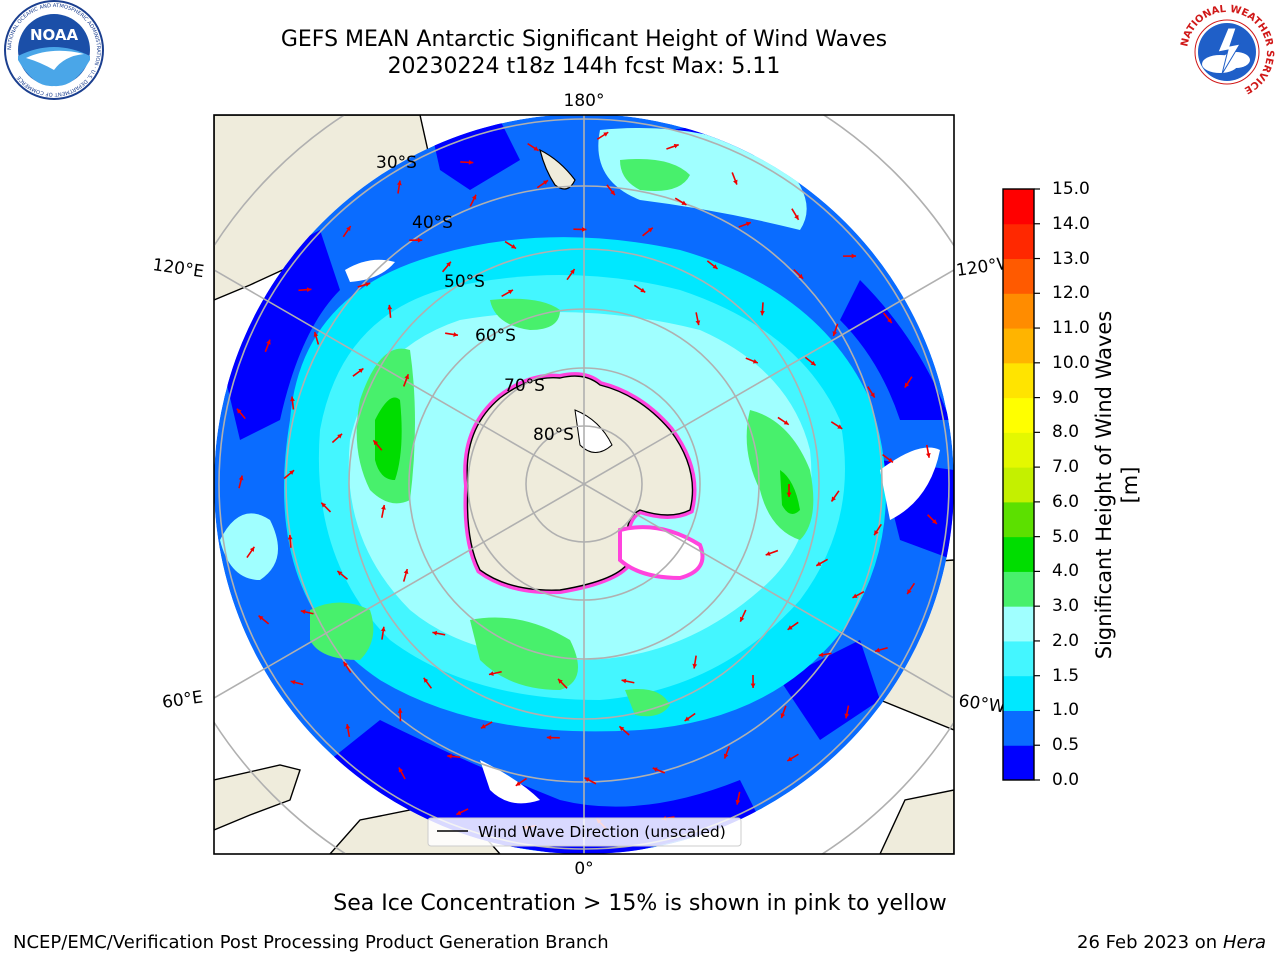  I want to click on colorbar-tick-label: 12.0, so click(1071, 293).